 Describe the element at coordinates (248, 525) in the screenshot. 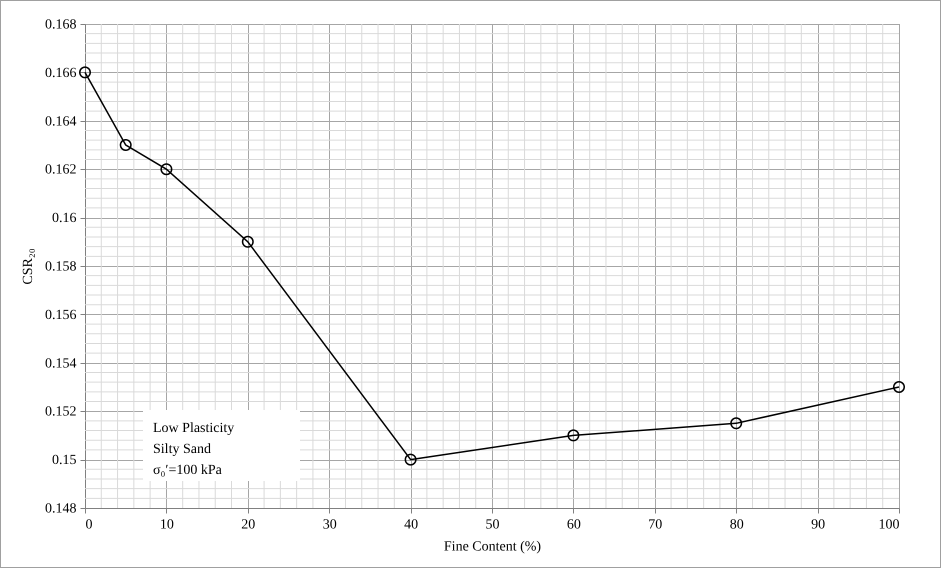

I see `x-tick-label: 20` at that location.